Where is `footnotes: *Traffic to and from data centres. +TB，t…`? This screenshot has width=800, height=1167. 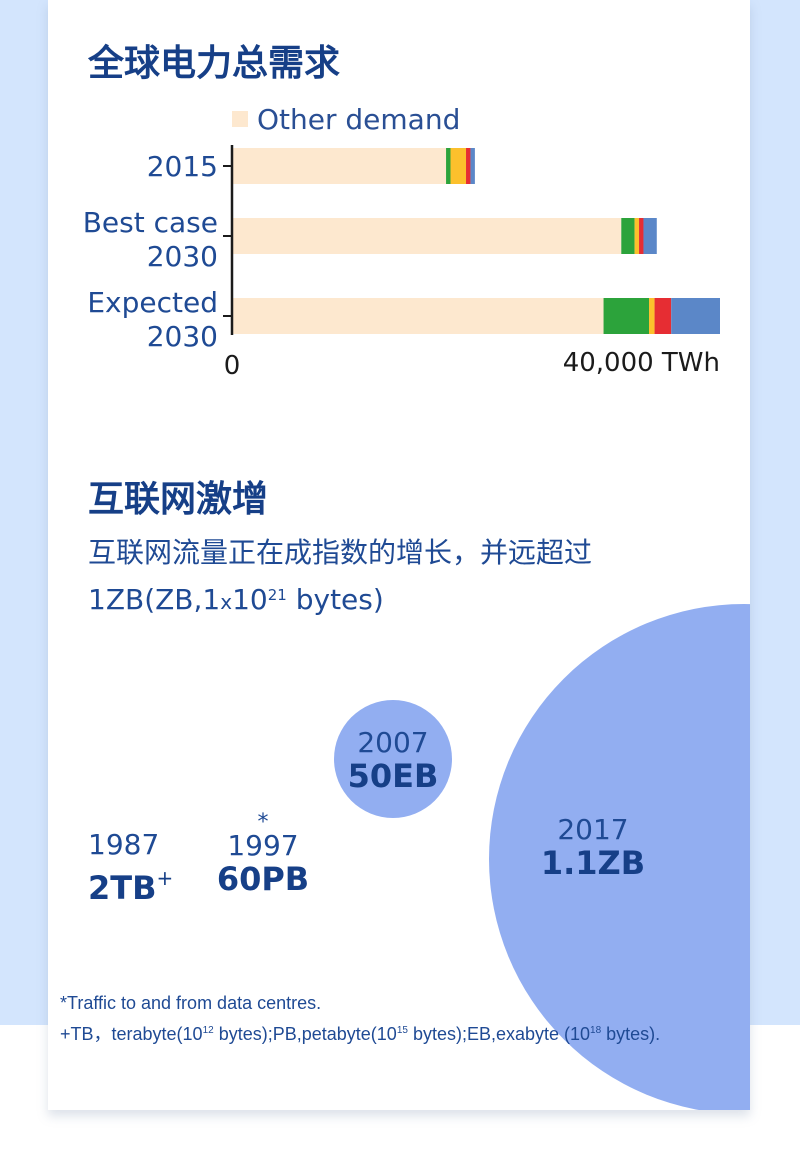
footnotes: *Traffic to and from data centres. +TB，t… is located at coordinates (405, 1019).